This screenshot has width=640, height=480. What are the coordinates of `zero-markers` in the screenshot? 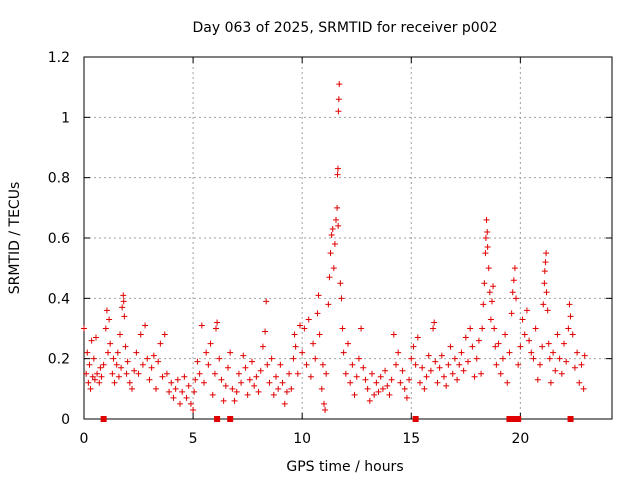 It's located at (337, 419).